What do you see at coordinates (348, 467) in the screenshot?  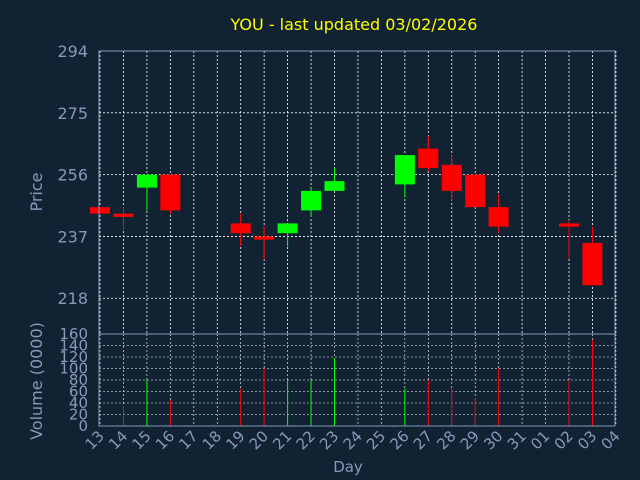 I see `x-axis-label: Day` at bounding box center [348, 467].